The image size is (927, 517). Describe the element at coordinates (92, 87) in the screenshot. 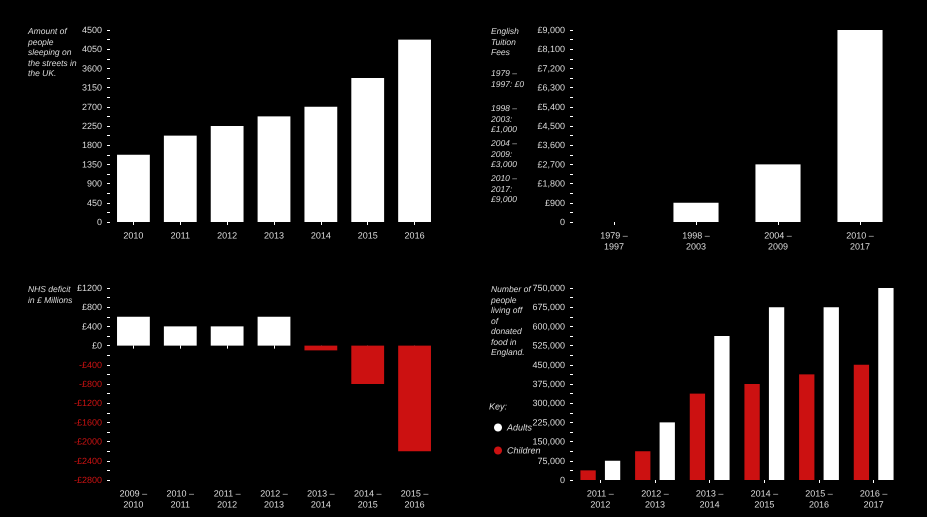

I see `y-tick-label: 3150` at that location.